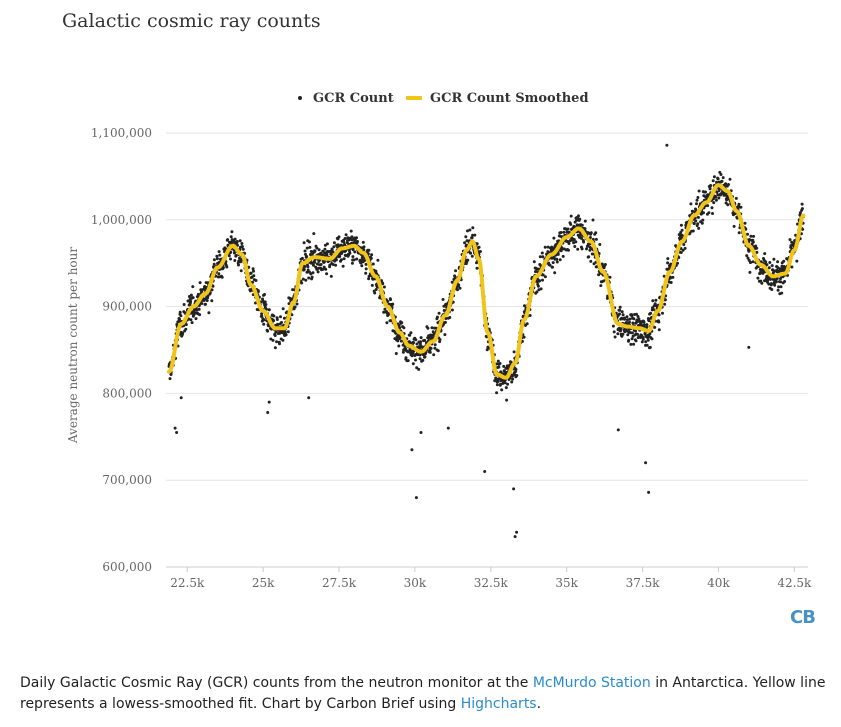 The image size is (841, 727). I want to click on y-tick-label: 800,000, so click(127, 393).